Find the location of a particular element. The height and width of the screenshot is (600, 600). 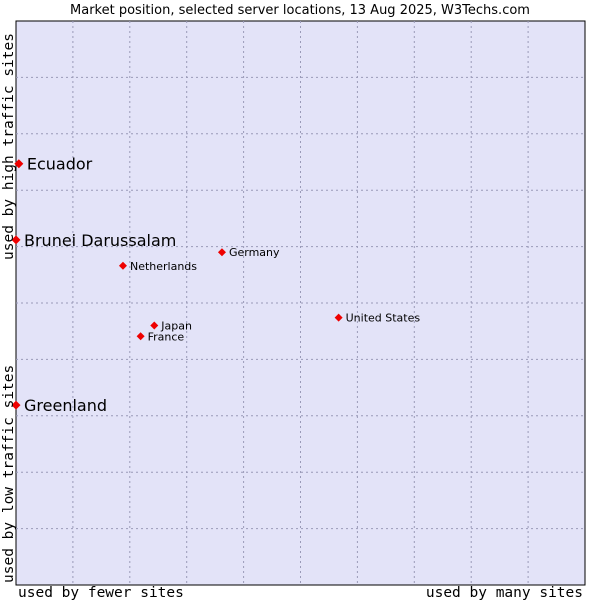

label-japan: Japan is located at coordinates (176, 326).